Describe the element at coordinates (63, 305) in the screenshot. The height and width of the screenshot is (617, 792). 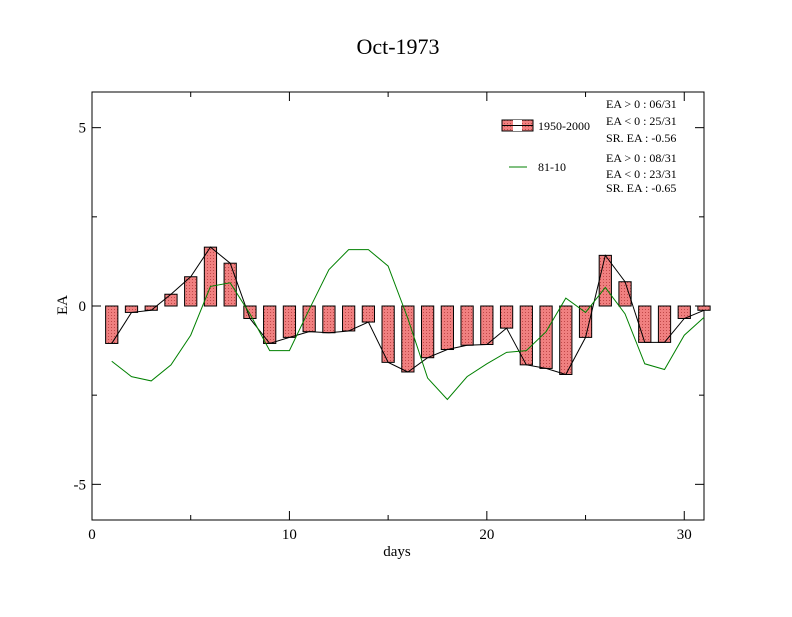
I see `y-axis-label: EA` at that location.